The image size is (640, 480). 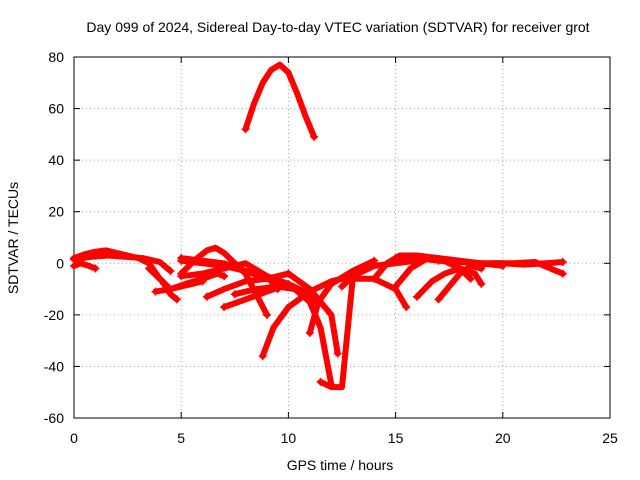 What do you see at coordinates (54, 418) in the screenshot?
I see `y-tick-label: -60` at bounding box center [54, 418].